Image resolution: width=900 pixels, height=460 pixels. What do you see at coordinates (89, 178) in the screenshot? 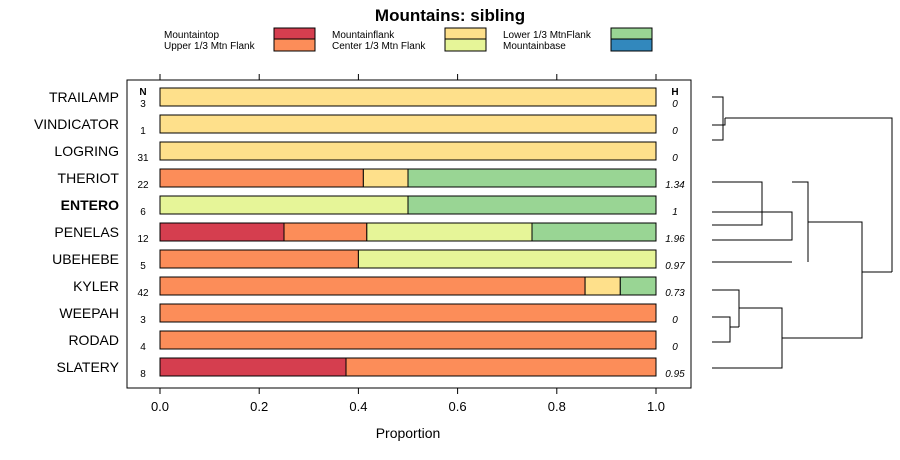
I see `row-label: THERIOT` at bounding box center [89, 178].